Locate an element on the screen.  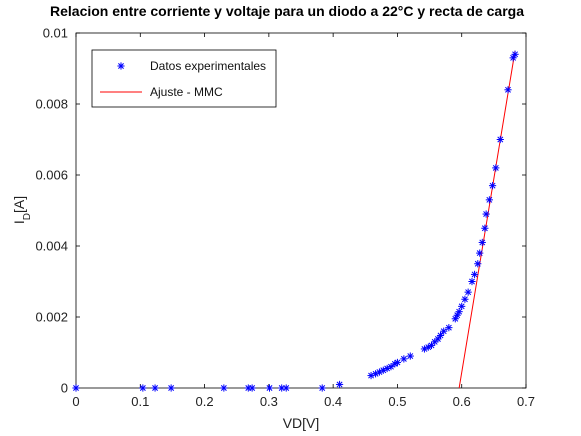
x-tick-label: 0.5 is located at coordinates (397, 401).